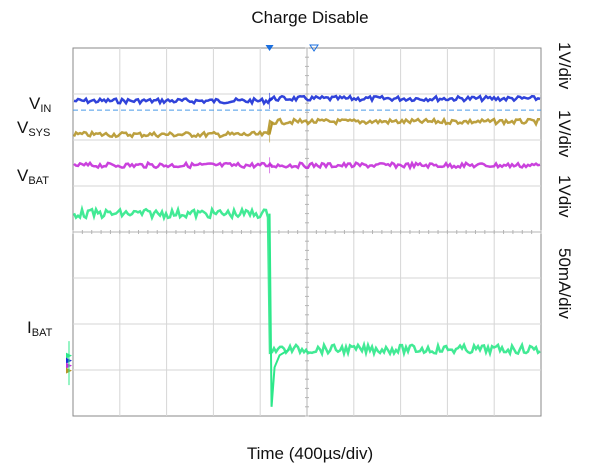 The width and height of the screenshot is (595, 472). I want to click on label-ibat: IBAT, so click(40, 328).